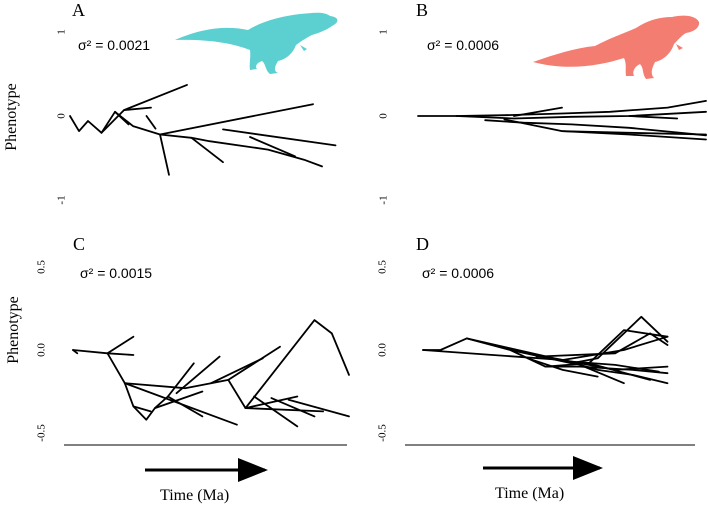 Image resolution: width=708 pixels, height=505 pixels. I want to click on theropod-cyan-icon, so click(256, 43).